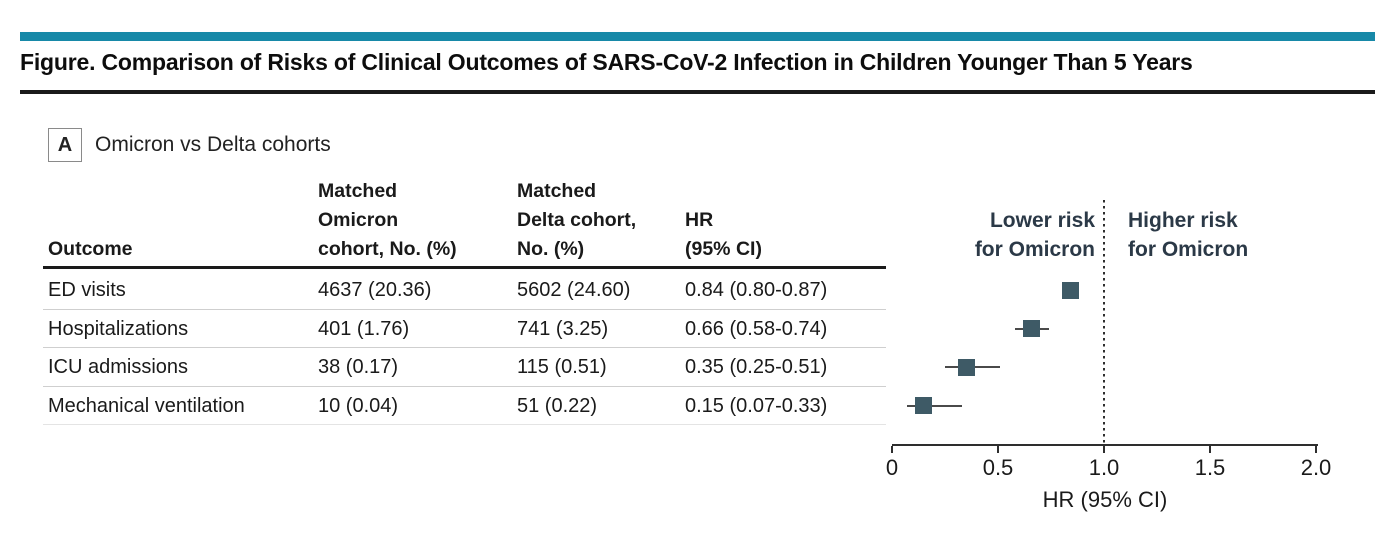  What do you see at coordinates (213, 144) in the screenshot?
I see `panel-title: Omicron vs Delta cohorts` at bounding box center [213, 144].